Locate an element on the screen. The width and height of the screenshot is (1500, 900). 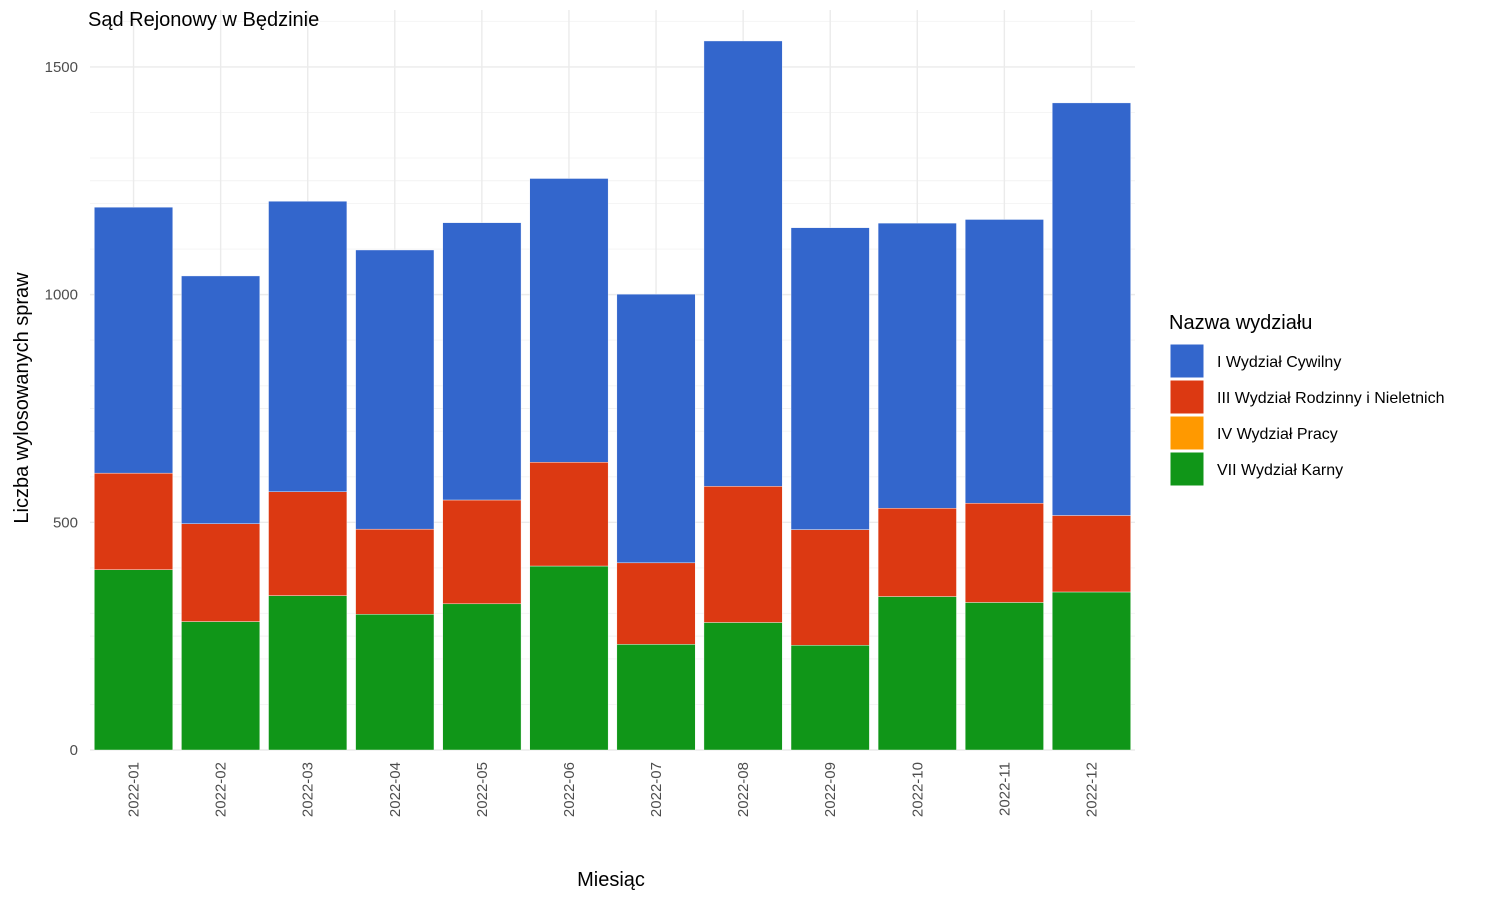
x-tick-label: 2022-03 is located at coordinates (308, 789).